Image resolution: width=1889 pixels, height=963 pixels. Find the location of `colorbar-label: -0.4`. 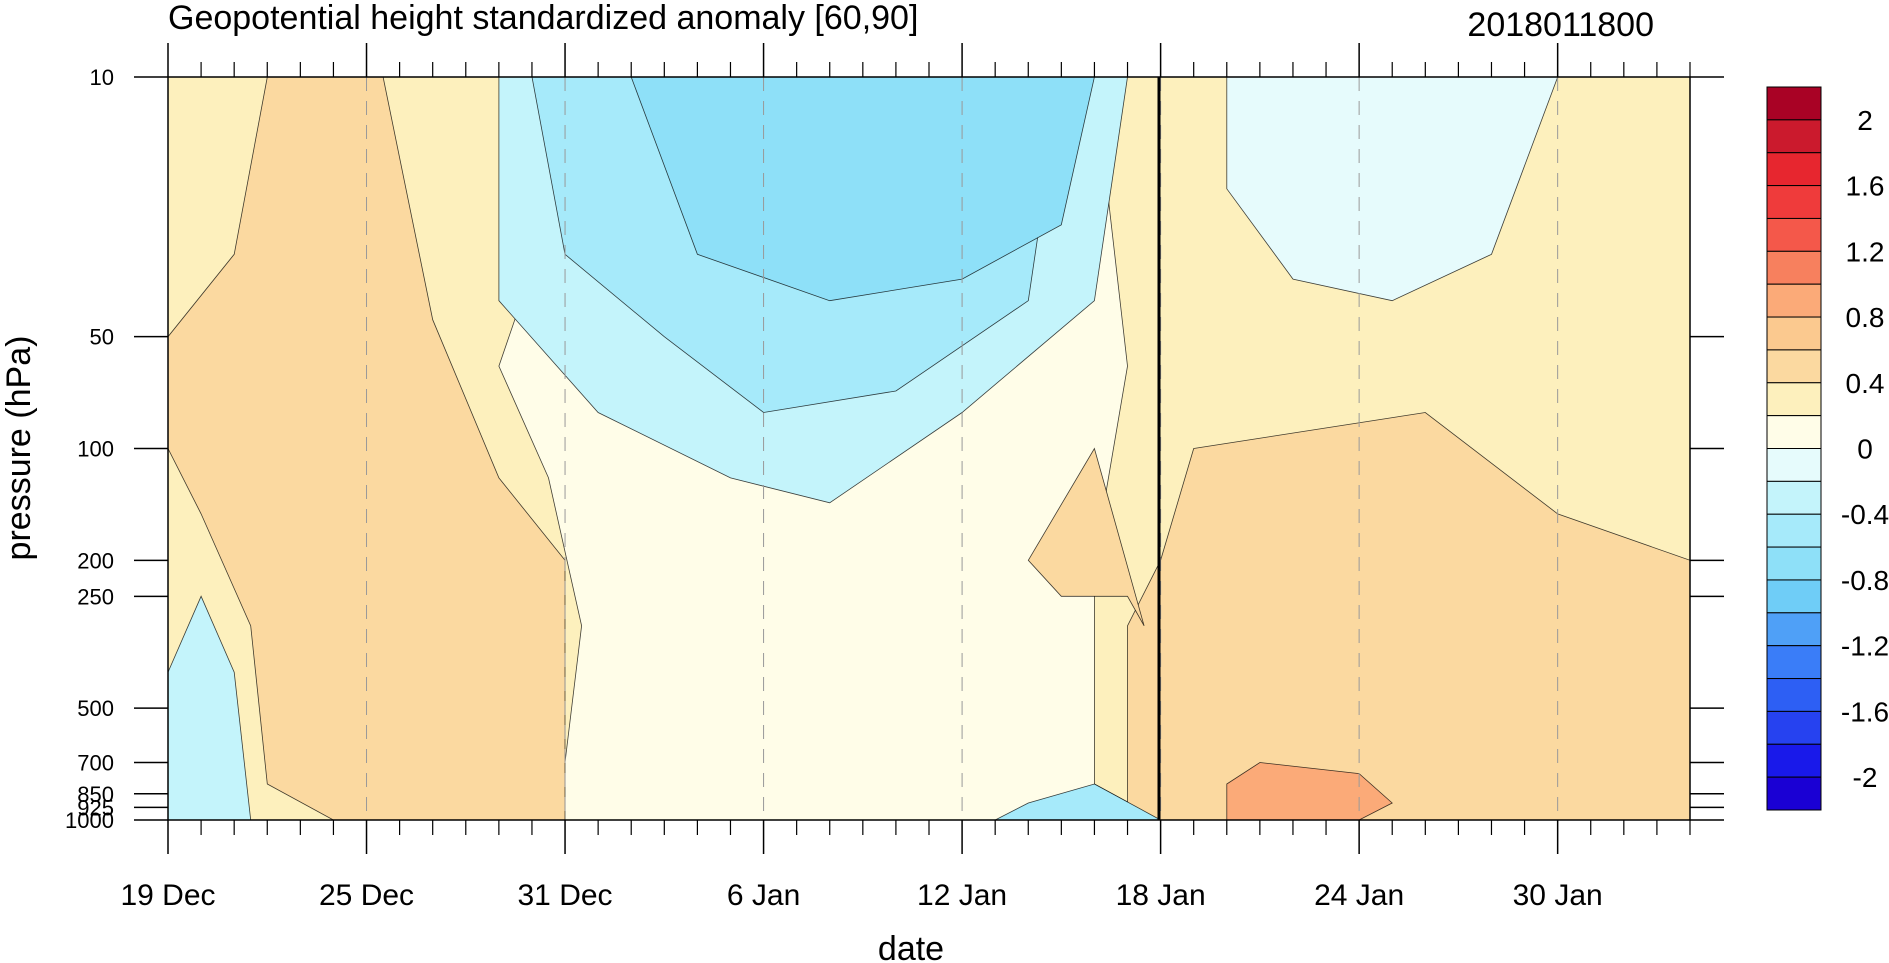

colorbar-label: -0.4 is located at coordinates (1865, 514).